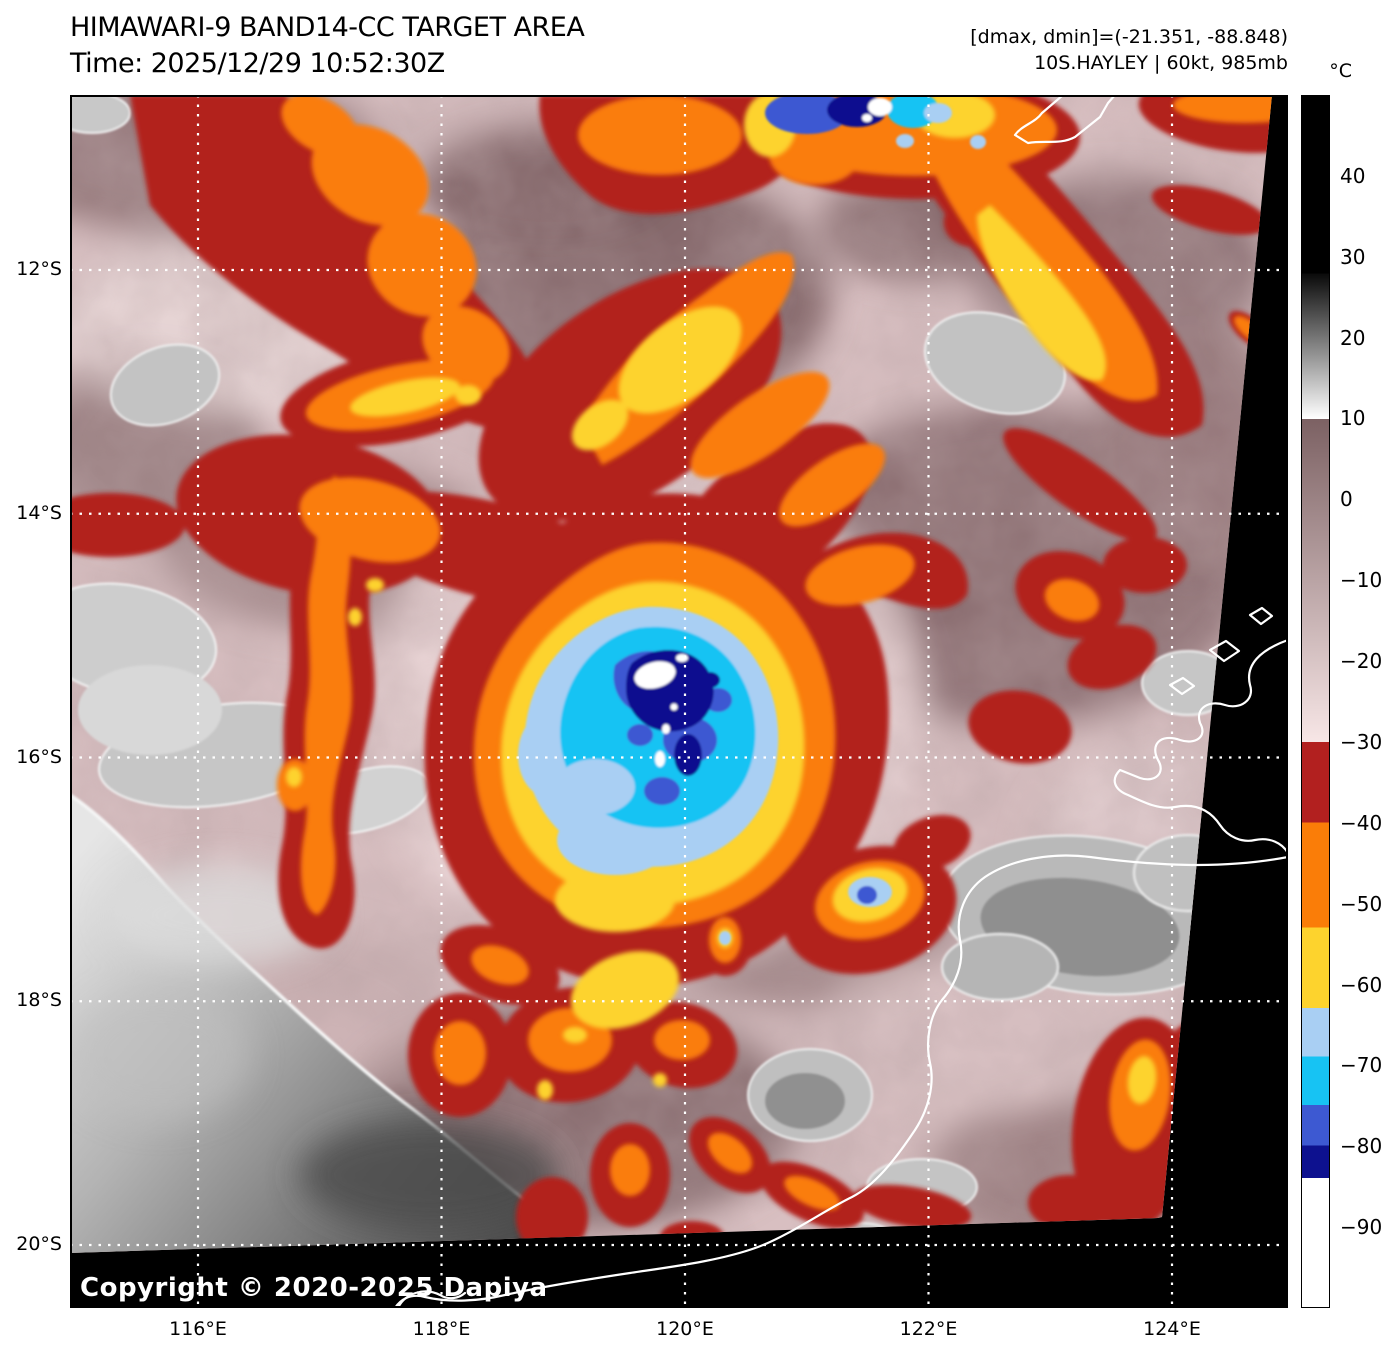  What do you see at coordinates (1346, 499) in the screenshot?
I see `colorbar-tick: 0` at bounding box center [1346, 499].